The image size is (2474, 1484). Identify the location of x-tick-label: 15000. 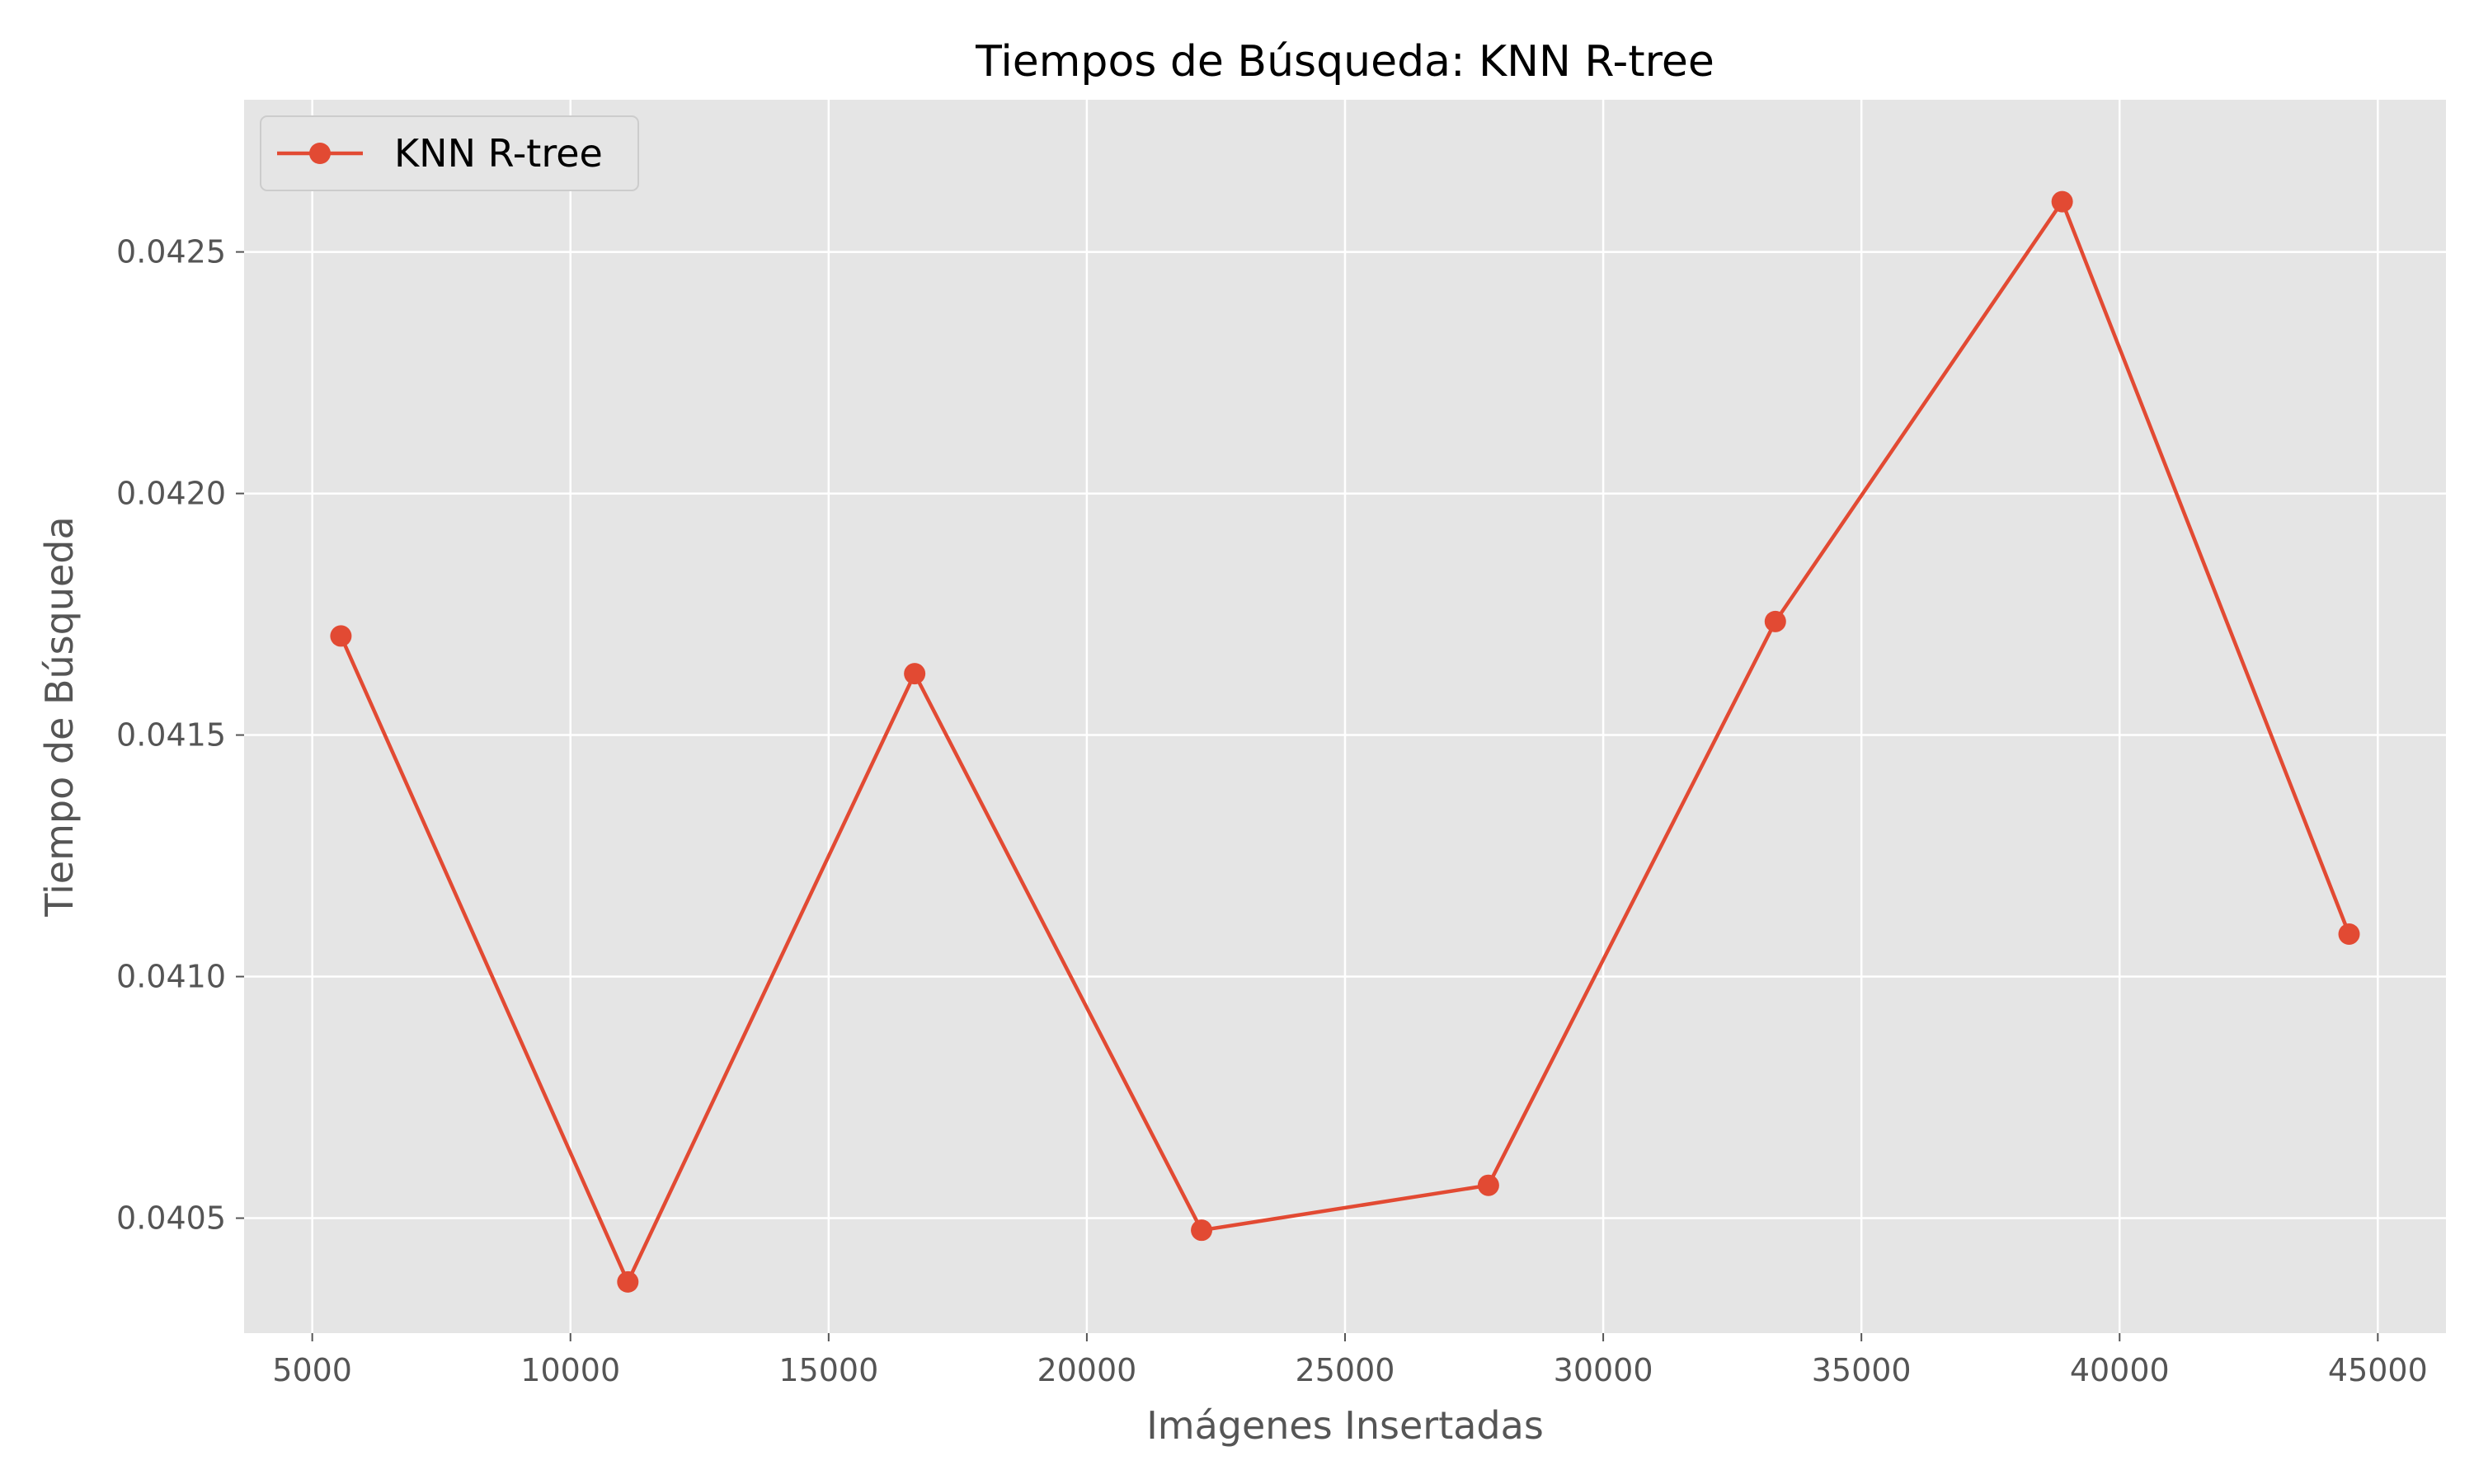
(828, 1370).